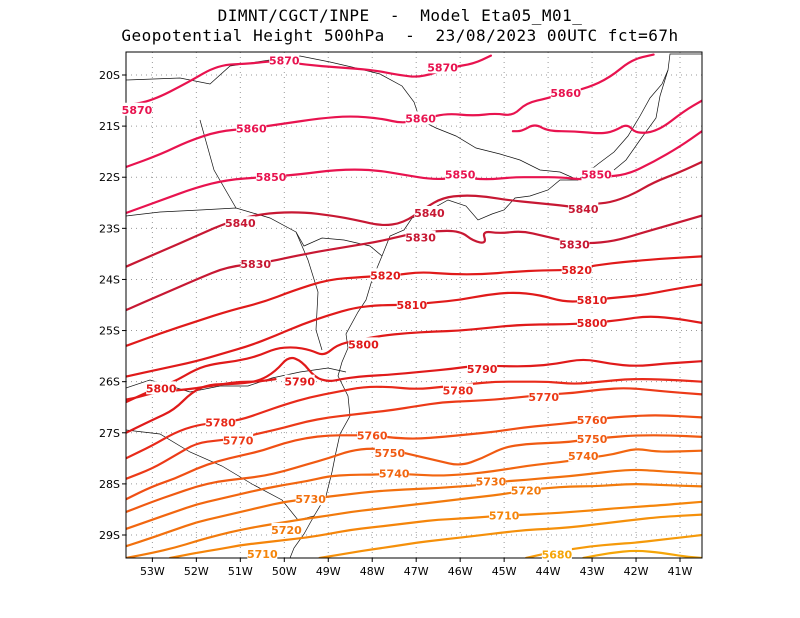 The height and width of the screenshot is (618, 800). What do you see at coordinates (504, 571) in the screenshot?
I see `lon-tick-label: 45W` at bounding box center [504, 571].